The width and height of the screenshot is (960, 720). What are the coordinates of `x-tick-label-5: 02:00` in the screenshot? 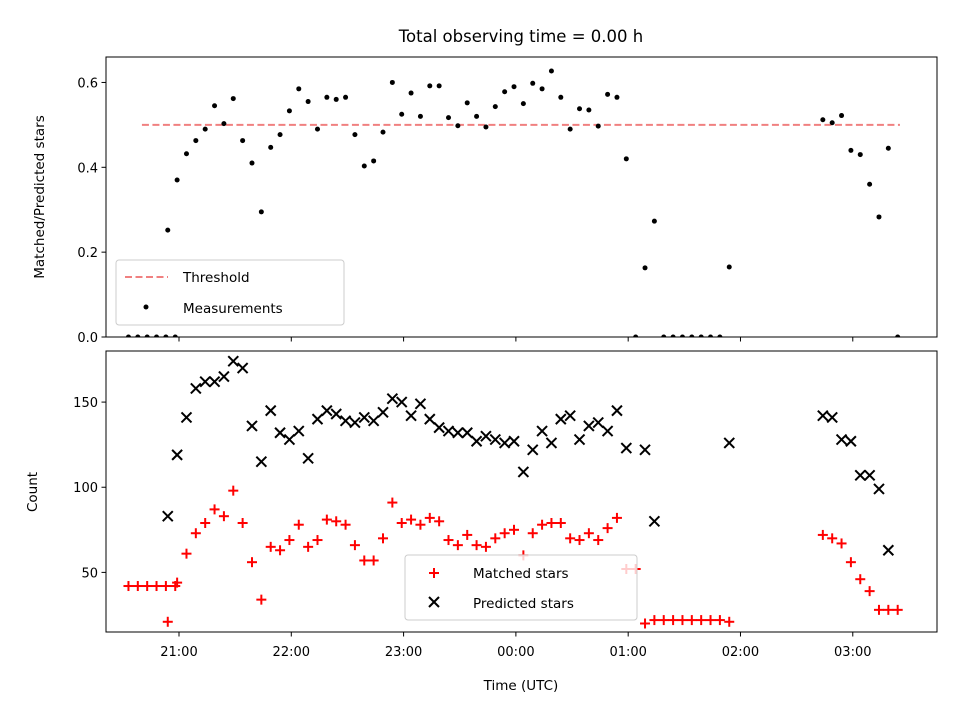 It's located at (740, 652).